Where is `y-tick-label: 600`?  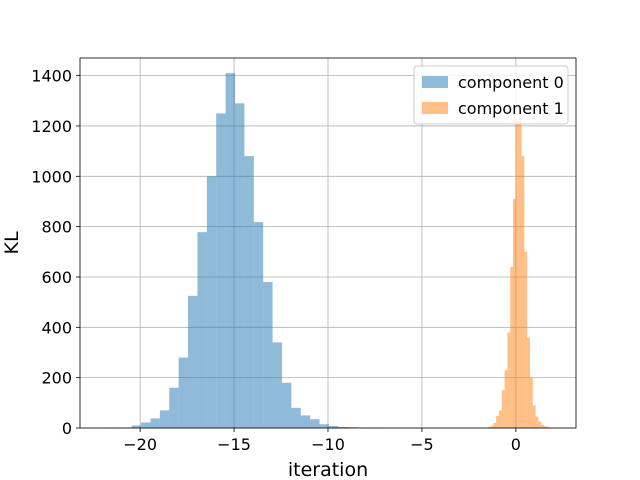 y-tick-label: 600 is located at coordinates (56, 277).